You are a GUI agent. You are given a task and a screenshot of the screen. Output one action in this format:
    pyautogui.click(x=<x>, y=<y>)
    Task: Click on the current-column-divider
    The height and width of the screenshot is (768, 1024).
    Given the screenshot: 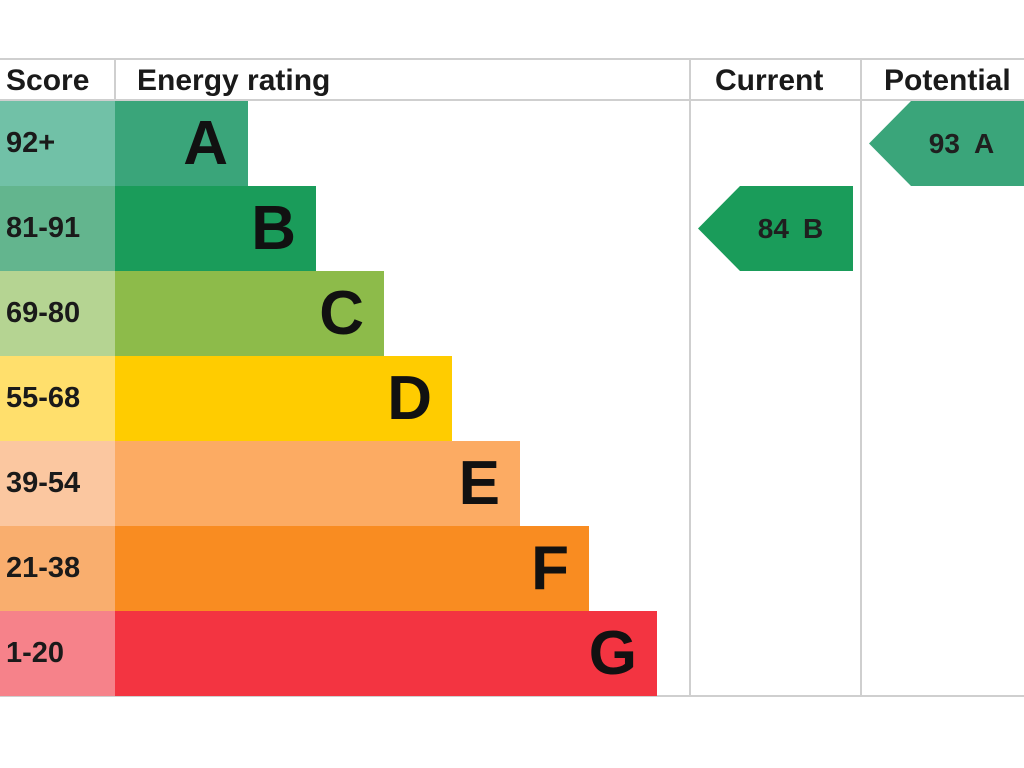 What is the action you would take?
    pyautogui.click(x=690, y=377)
    